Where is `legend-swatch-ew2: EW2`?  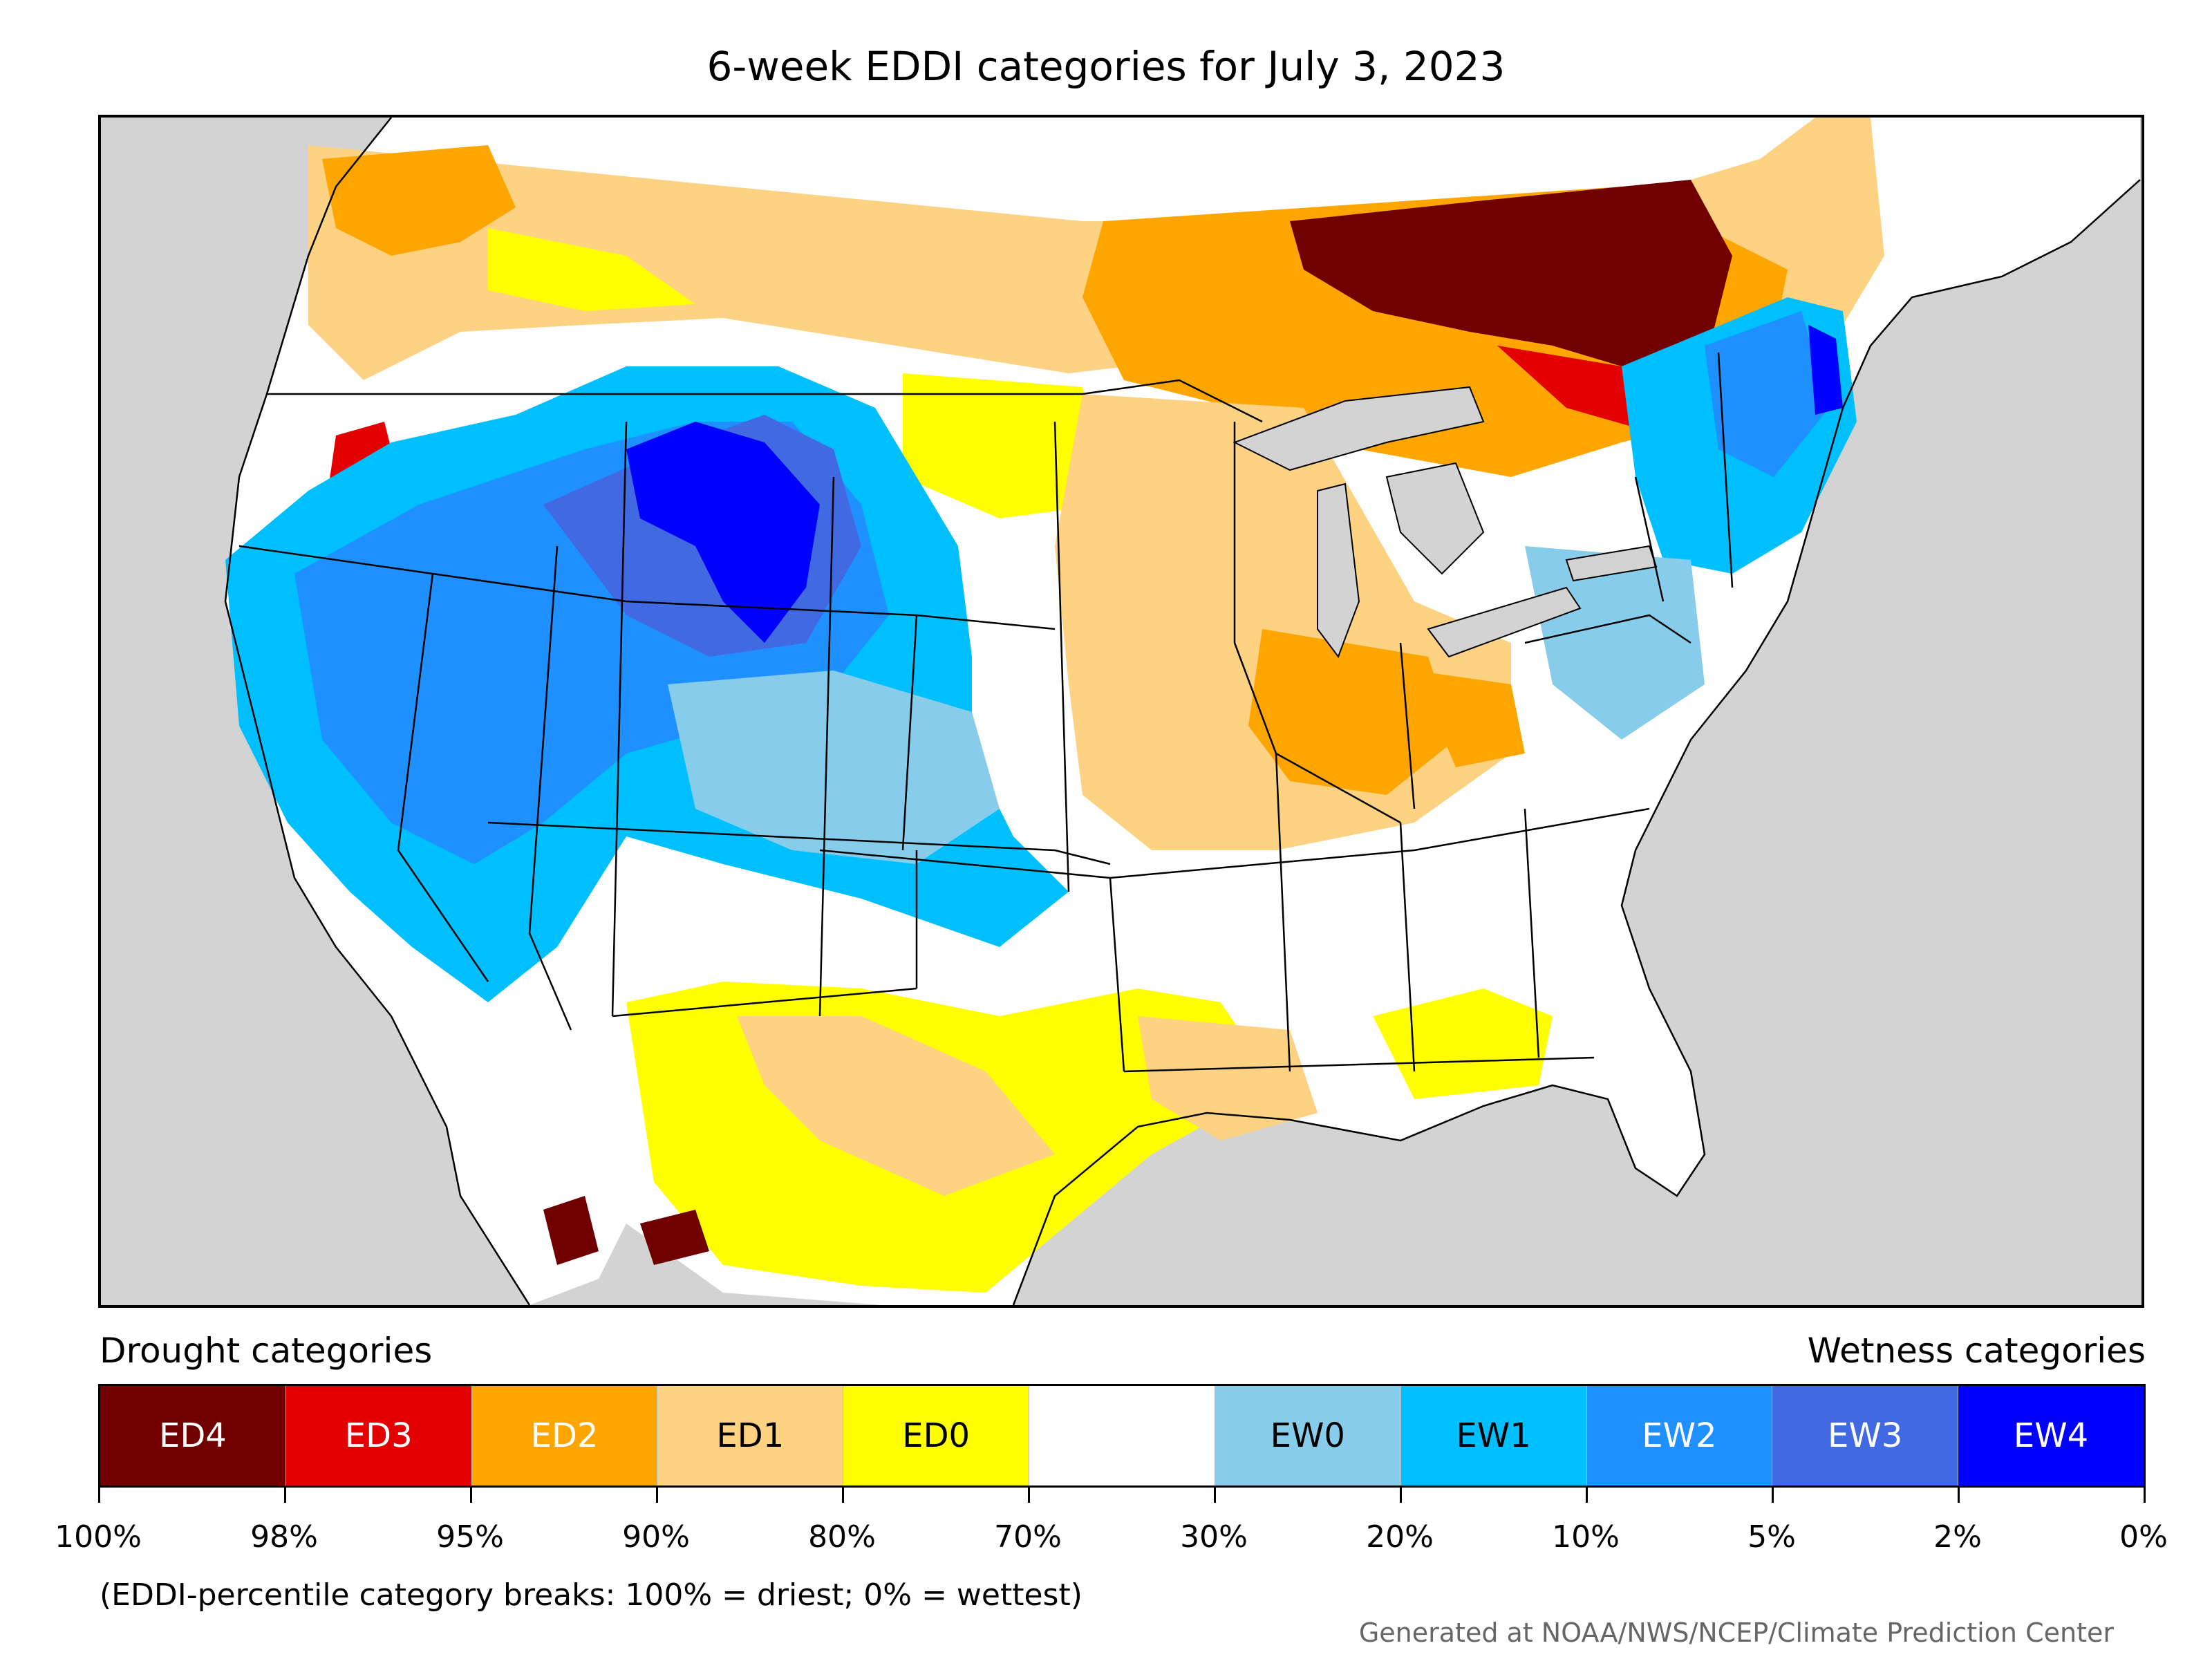
legend-swatch-ew2: EW2 is located at coordinates (1680, 1436).